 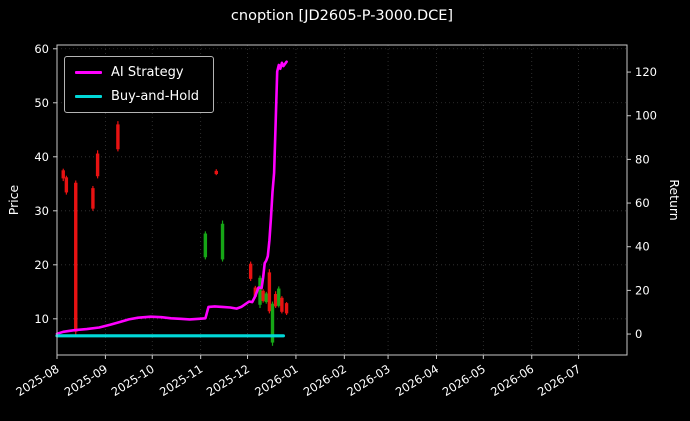 What do you see at coordinates (88, 96) in the screenshot?
I see `buy-and-hold-line-swatch` at bounding box center [88, 96].